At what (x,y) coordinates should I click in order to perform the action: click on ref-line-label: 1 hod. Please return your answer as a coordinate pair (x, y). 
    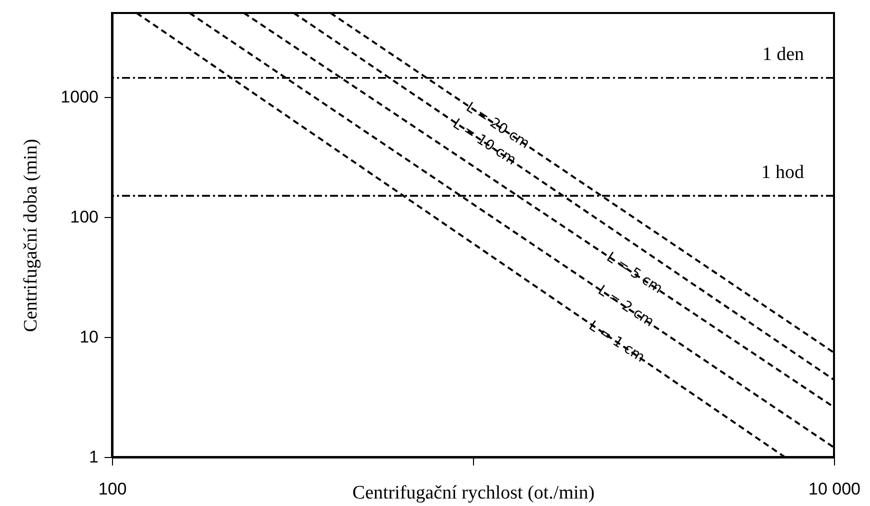
    Looking at the image, I should click on (782, 172).